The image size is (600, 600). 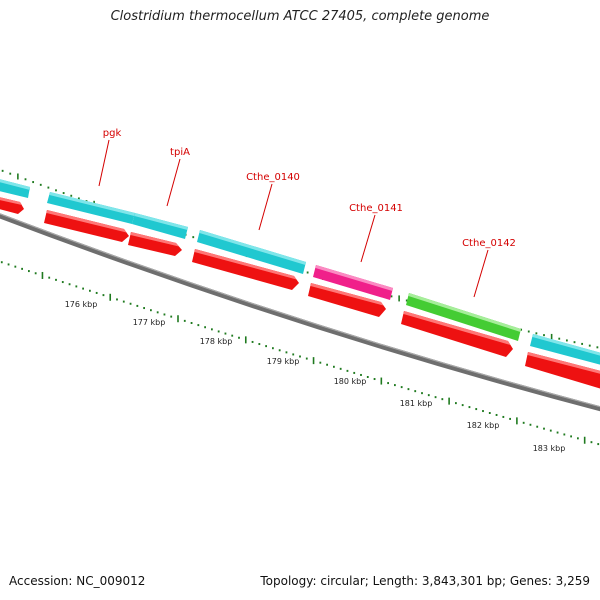 What do you see at coordinates (283, 361) in the screenshot?
I see `scale-label: 179 kbp` at bounding box center [283, 361].